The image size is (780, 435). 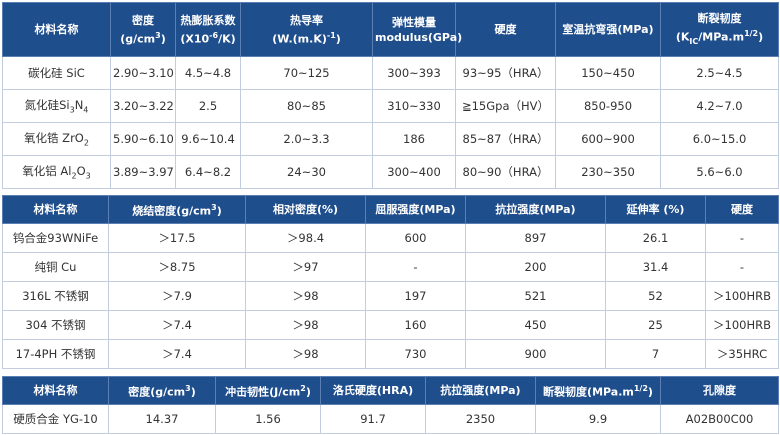 What do you see at coordinates (143, 172) in the screenshot?
I see `data-cell: 3.89~3.97` at bounding box center [143, 172].